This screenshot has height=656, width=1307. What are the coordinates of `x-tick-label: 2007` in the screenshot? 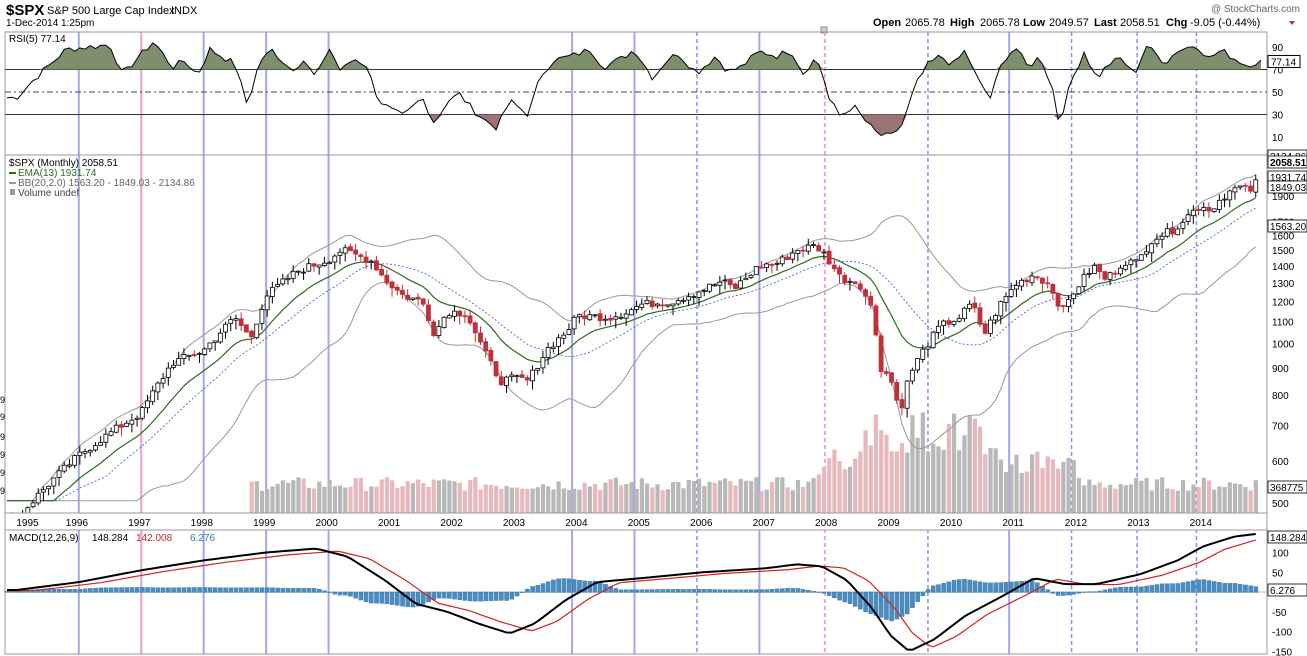 It's located at (764, 523).